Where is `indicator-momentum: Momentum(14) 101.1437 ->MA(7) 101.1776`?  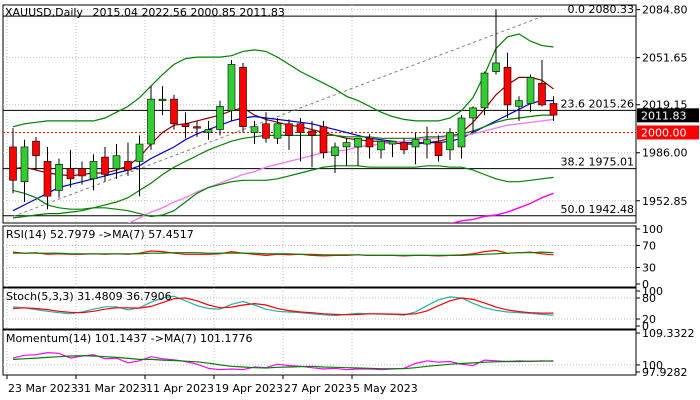
indicator-momentum: Momentum(14) 101.1437 ->MA(7) 101.1776 is located at coordinates (319, 351).